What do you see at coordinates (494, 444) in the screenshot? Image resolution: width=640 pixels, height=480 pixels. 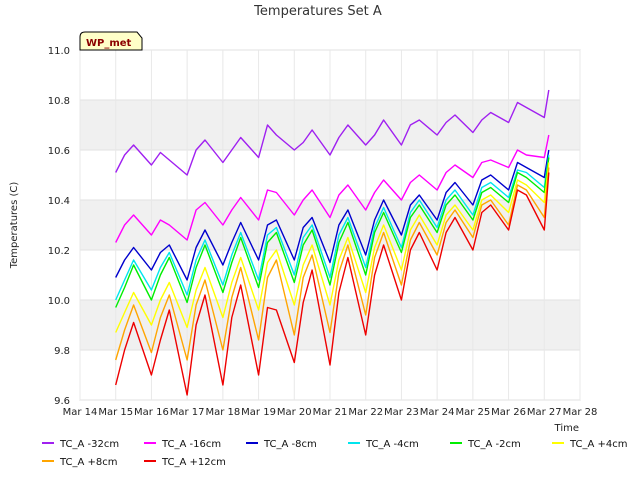 I see `legend-label: TC_A -2cm` at bounding box center [494, 444].